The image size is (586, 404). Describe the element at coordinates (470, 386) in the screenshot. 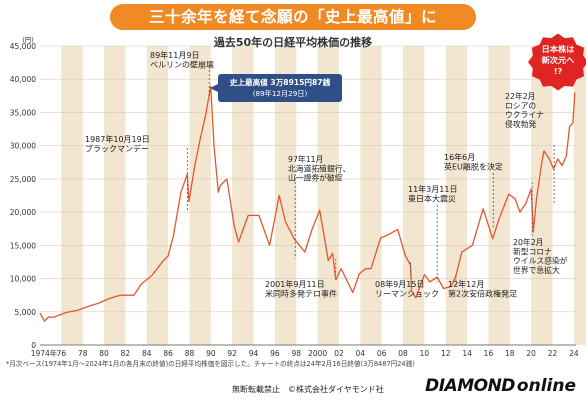

I see `brand-main: DIAMOND` at that location.